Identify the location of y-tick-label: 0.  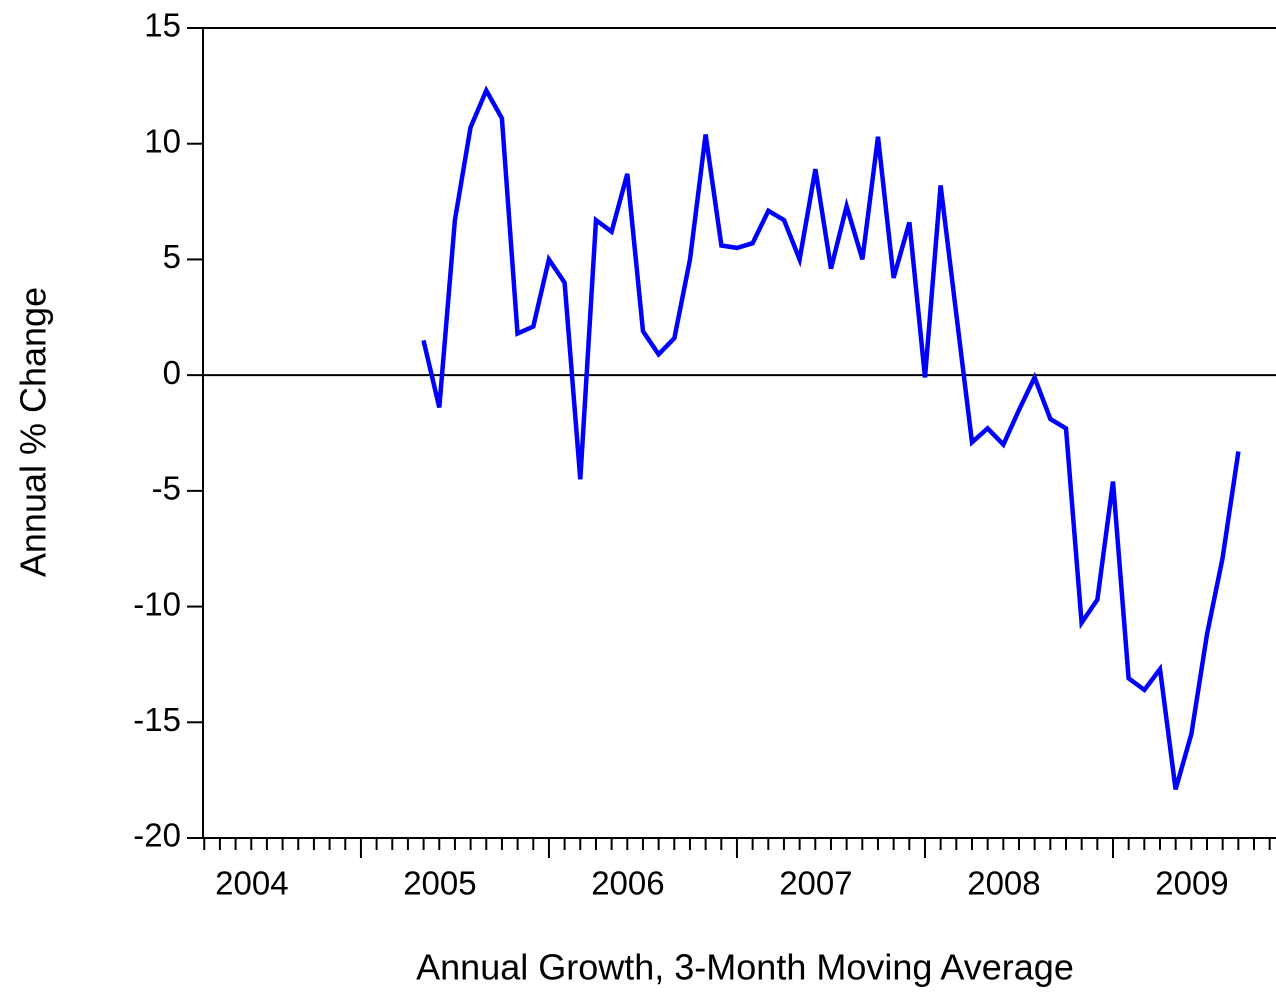
(172, 372).